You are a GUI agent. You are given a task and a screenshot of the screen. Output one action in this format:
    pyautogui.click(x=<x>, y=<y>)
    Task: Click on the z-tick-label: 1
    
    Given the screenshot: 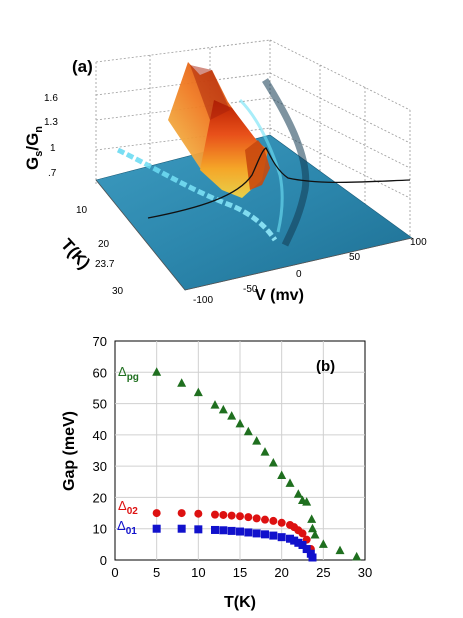 What is the action you would take?
    pyautogui.click(x=53, y=148)
    